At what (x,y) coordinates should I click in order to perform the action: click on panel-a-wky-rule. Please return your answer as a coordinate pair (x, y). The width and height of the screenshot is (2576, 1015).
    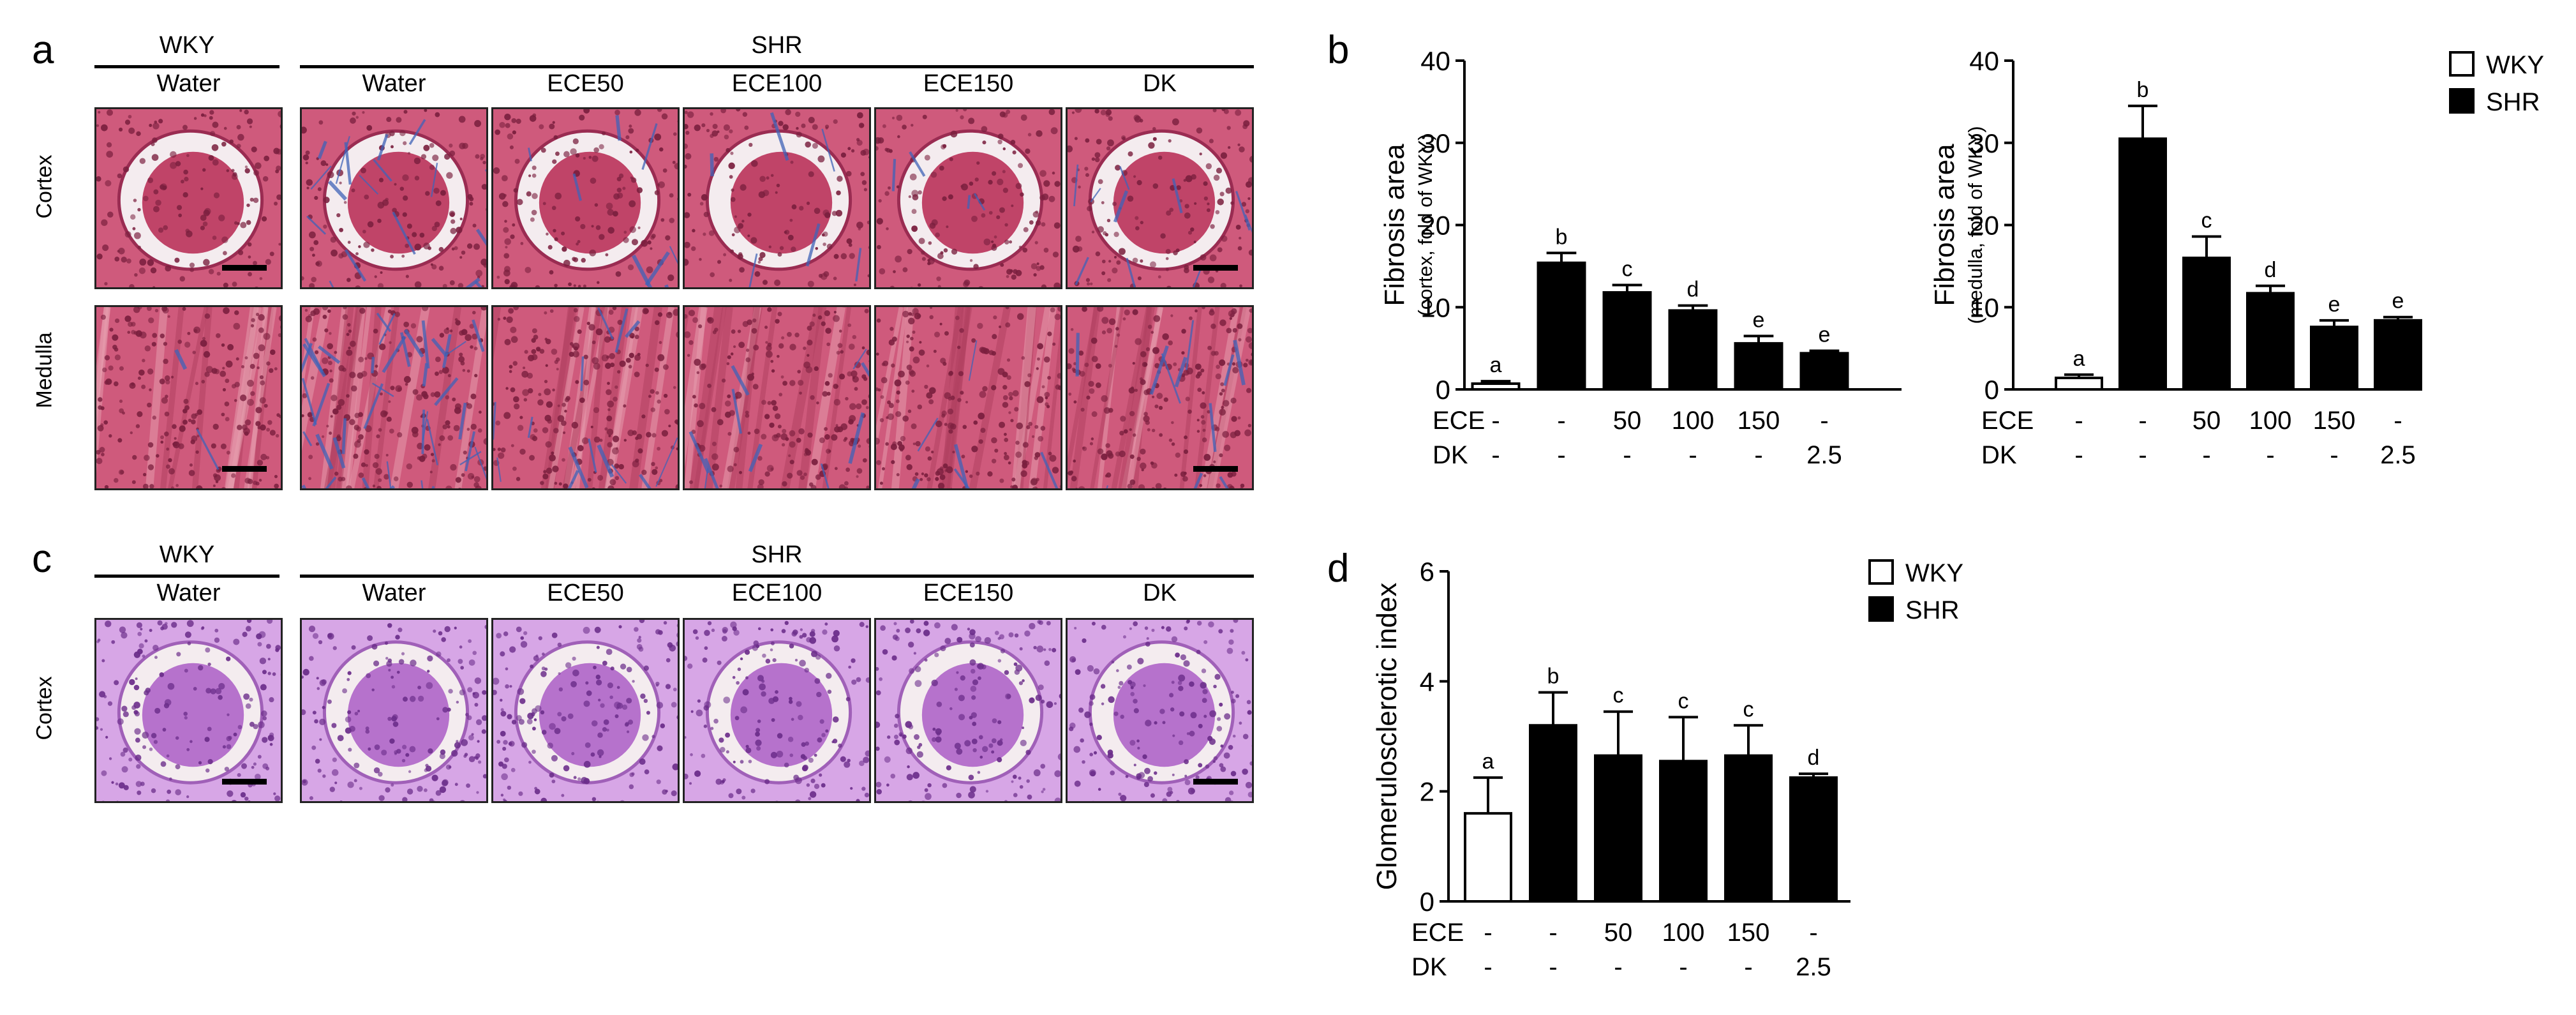
    Looking at the image, I should click on (186, 66).